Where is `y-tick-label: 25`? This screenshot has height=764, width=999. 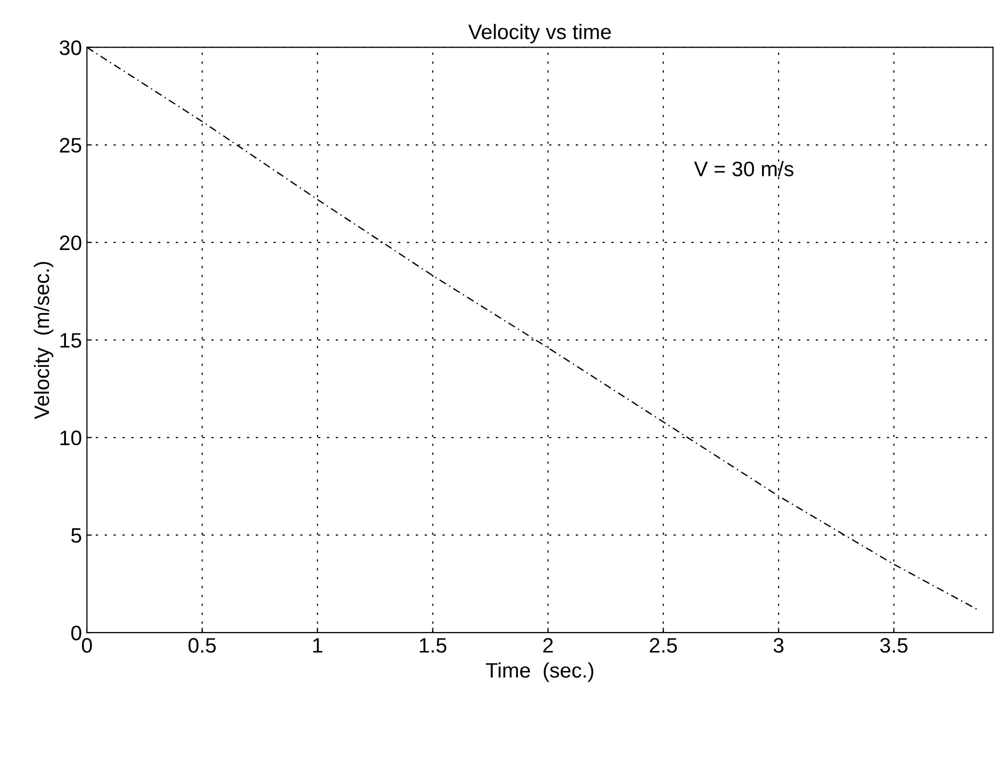
y-tick-label: 25 is located at coordinates (71, 145).